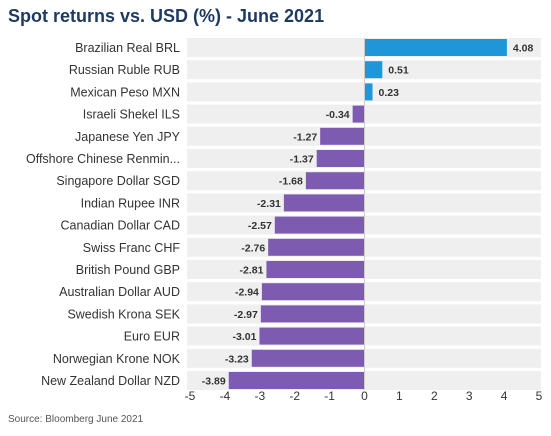 The image size is (551, 436). What do you see at coordinates (190, 396) in the screenshot?
I see `x-tick-label: -5` at bounding box center [190, 396].